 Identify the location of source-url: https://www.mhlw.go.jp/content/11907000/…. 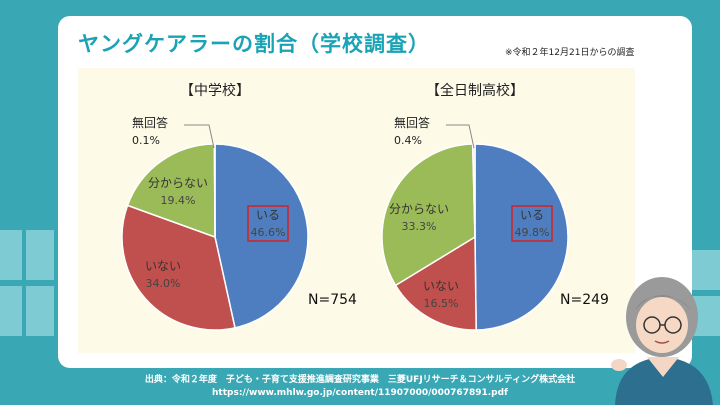
(360, 393).